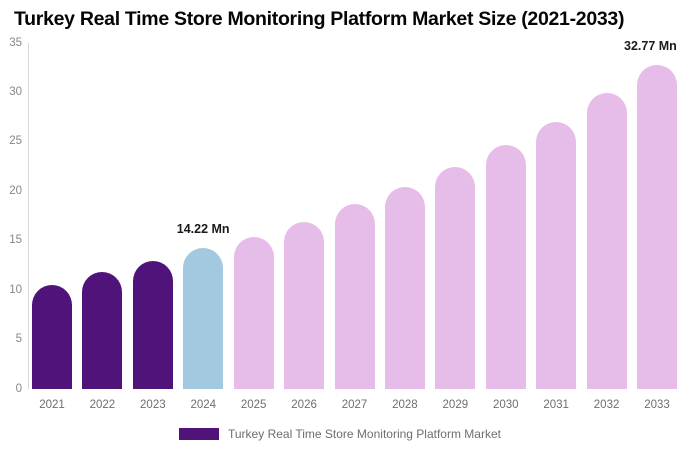  I want to click on y-axis-tick-label: 30, so click(15, 91).